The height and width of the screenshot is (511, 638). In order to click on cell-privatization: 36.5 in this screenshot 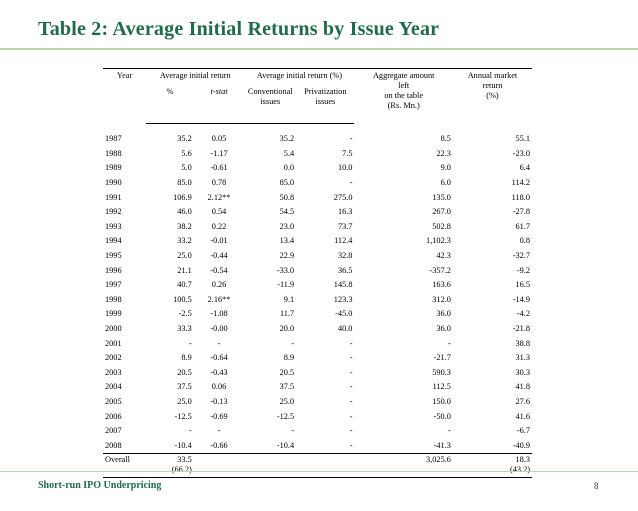, I will do `click(345, 270)`.